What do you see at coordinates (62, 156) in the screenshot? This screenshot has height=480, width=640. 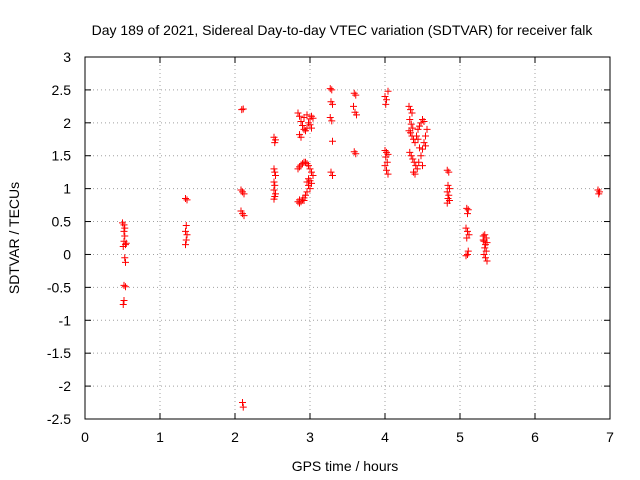 I see `y-tick-label: 1.5` at bounding box center [62, 156].